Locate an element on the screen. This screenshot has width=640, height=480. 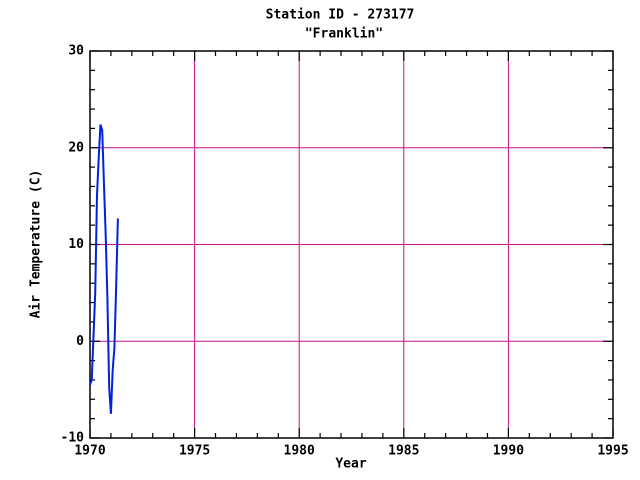
x-tick-label: 1995 is located at coordinates (612, 451).